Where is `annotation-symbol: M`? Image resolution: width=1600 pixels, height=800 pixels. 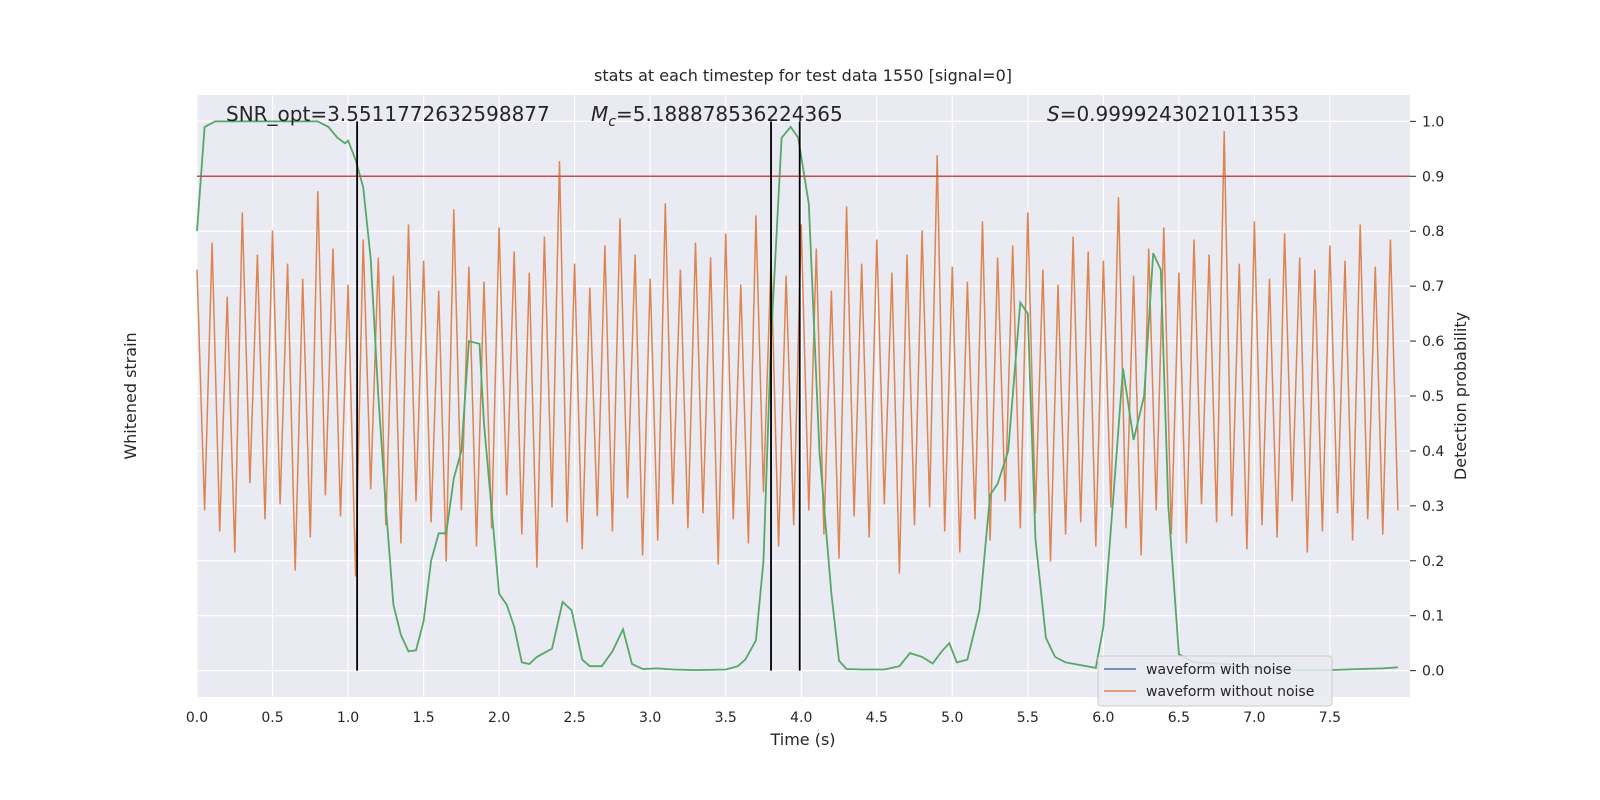 annotation-symbol: M is located at coordinates (599, 114).